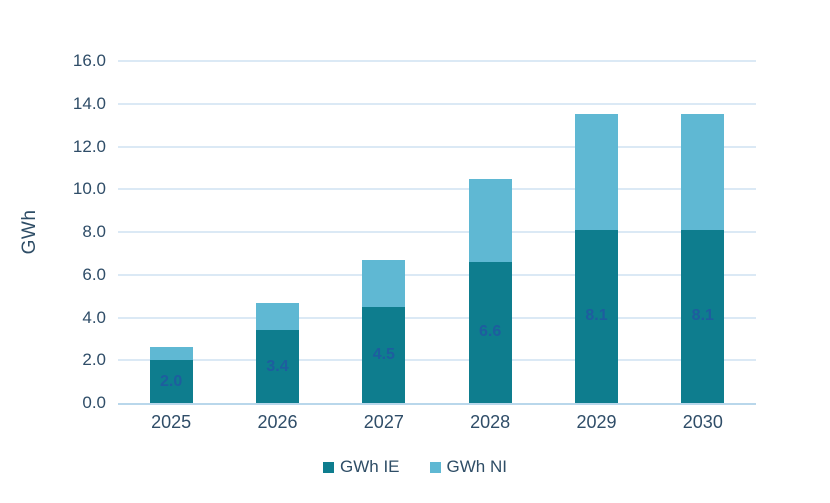 The image size is (830, 503). Describe the element at coordinates (94, 231) in the screenshot. I see `y-tick-label: 8.0` at that location.